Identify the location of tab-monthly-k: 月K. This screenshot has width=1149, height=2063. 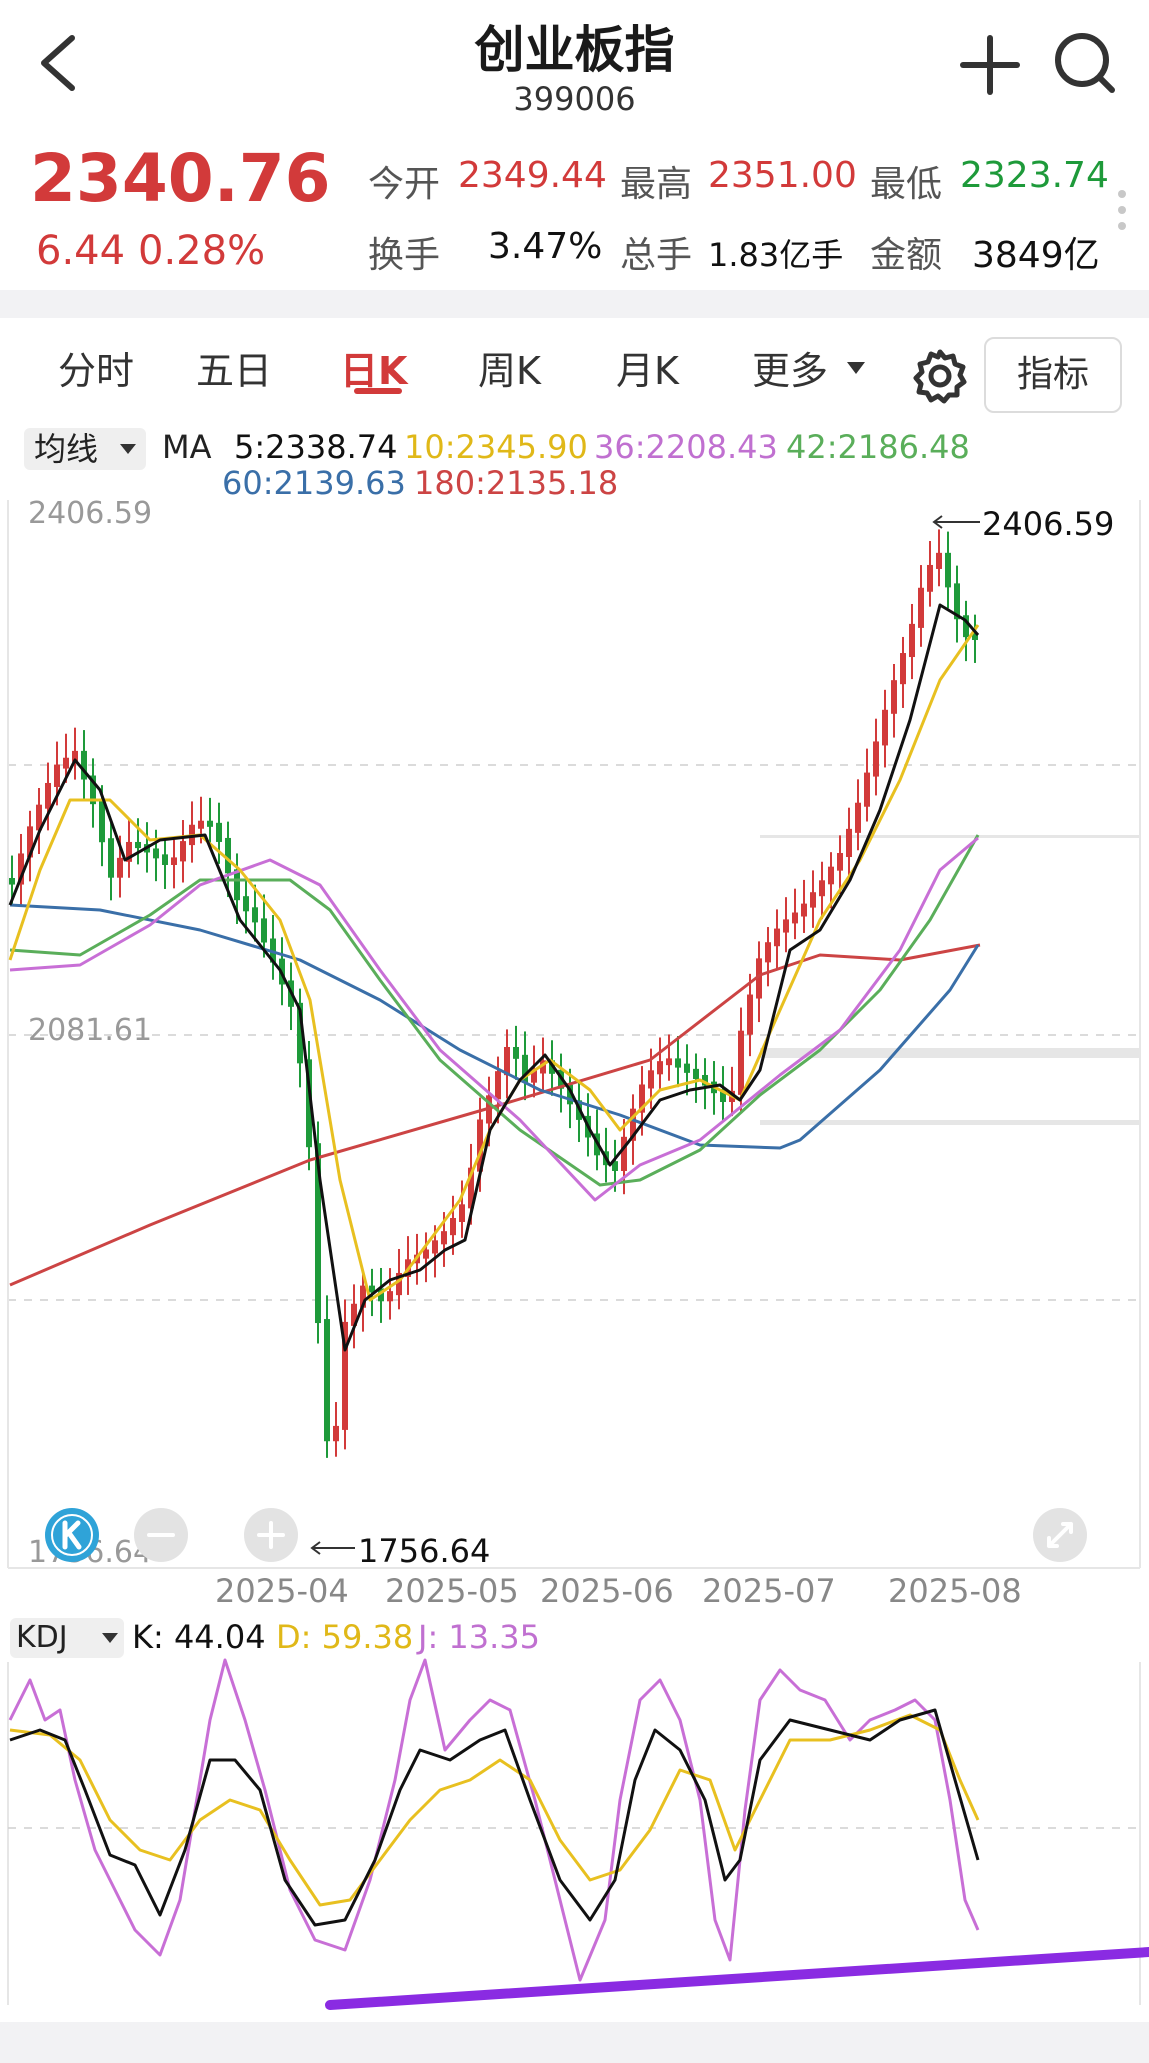
(647, 371).